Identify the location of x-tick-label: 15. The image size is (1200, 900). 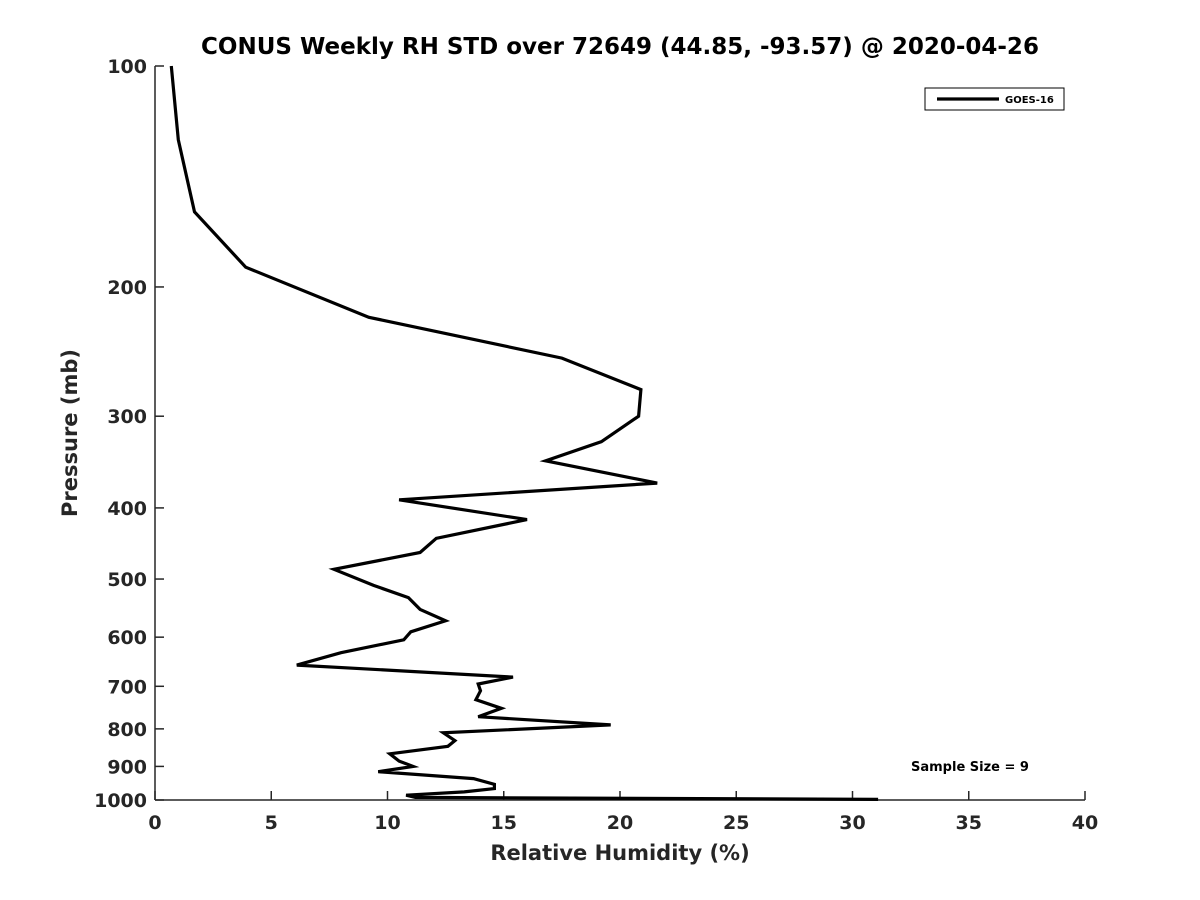
(504, 823).